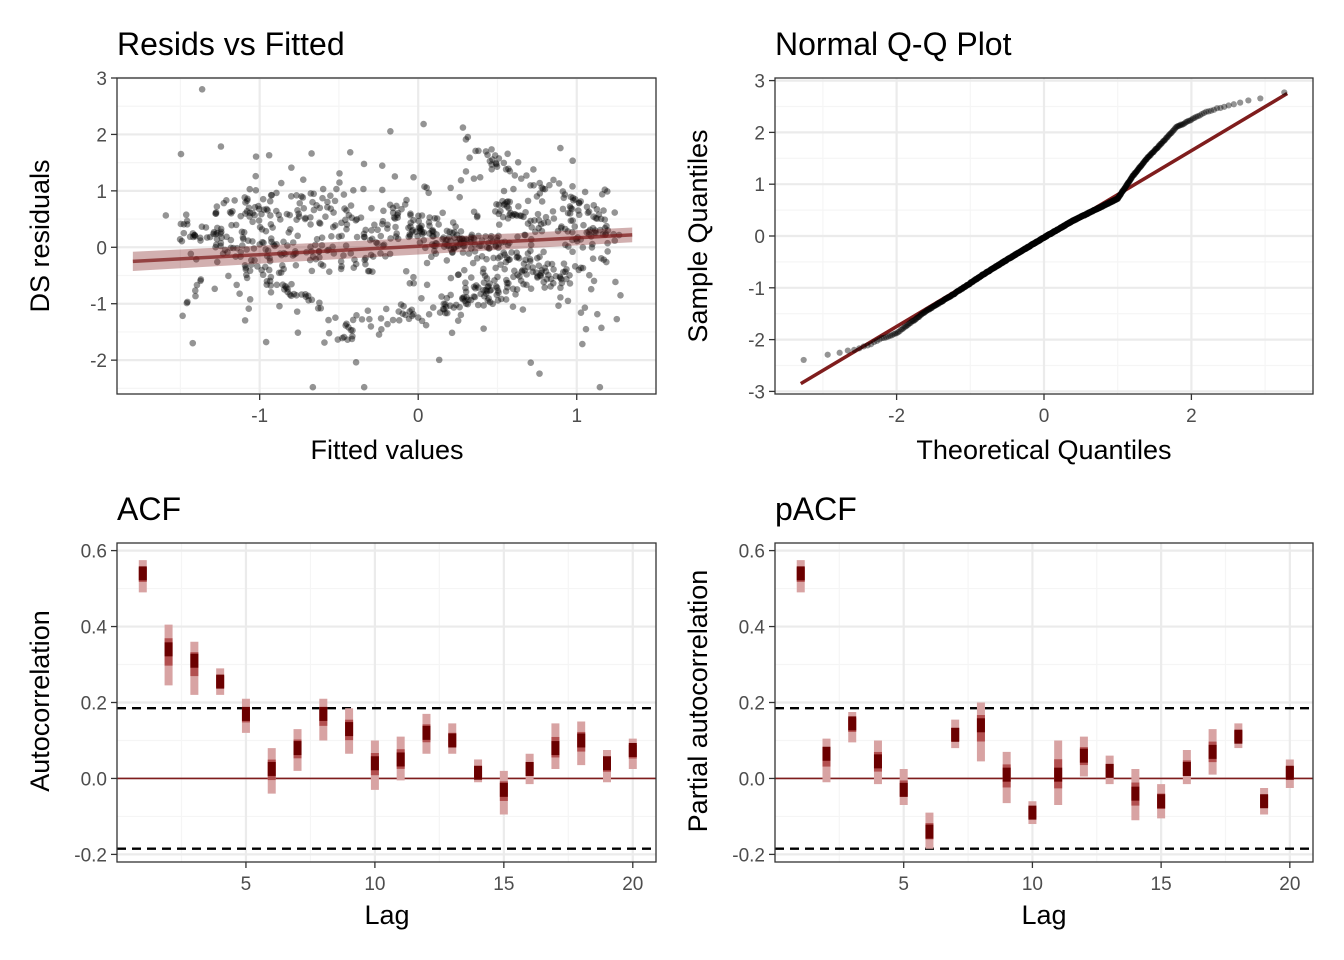 Image resolution: width=1344 pixels, height=960 pixels. I want to click on y-tick-label: 0.4, so click(94, 628).